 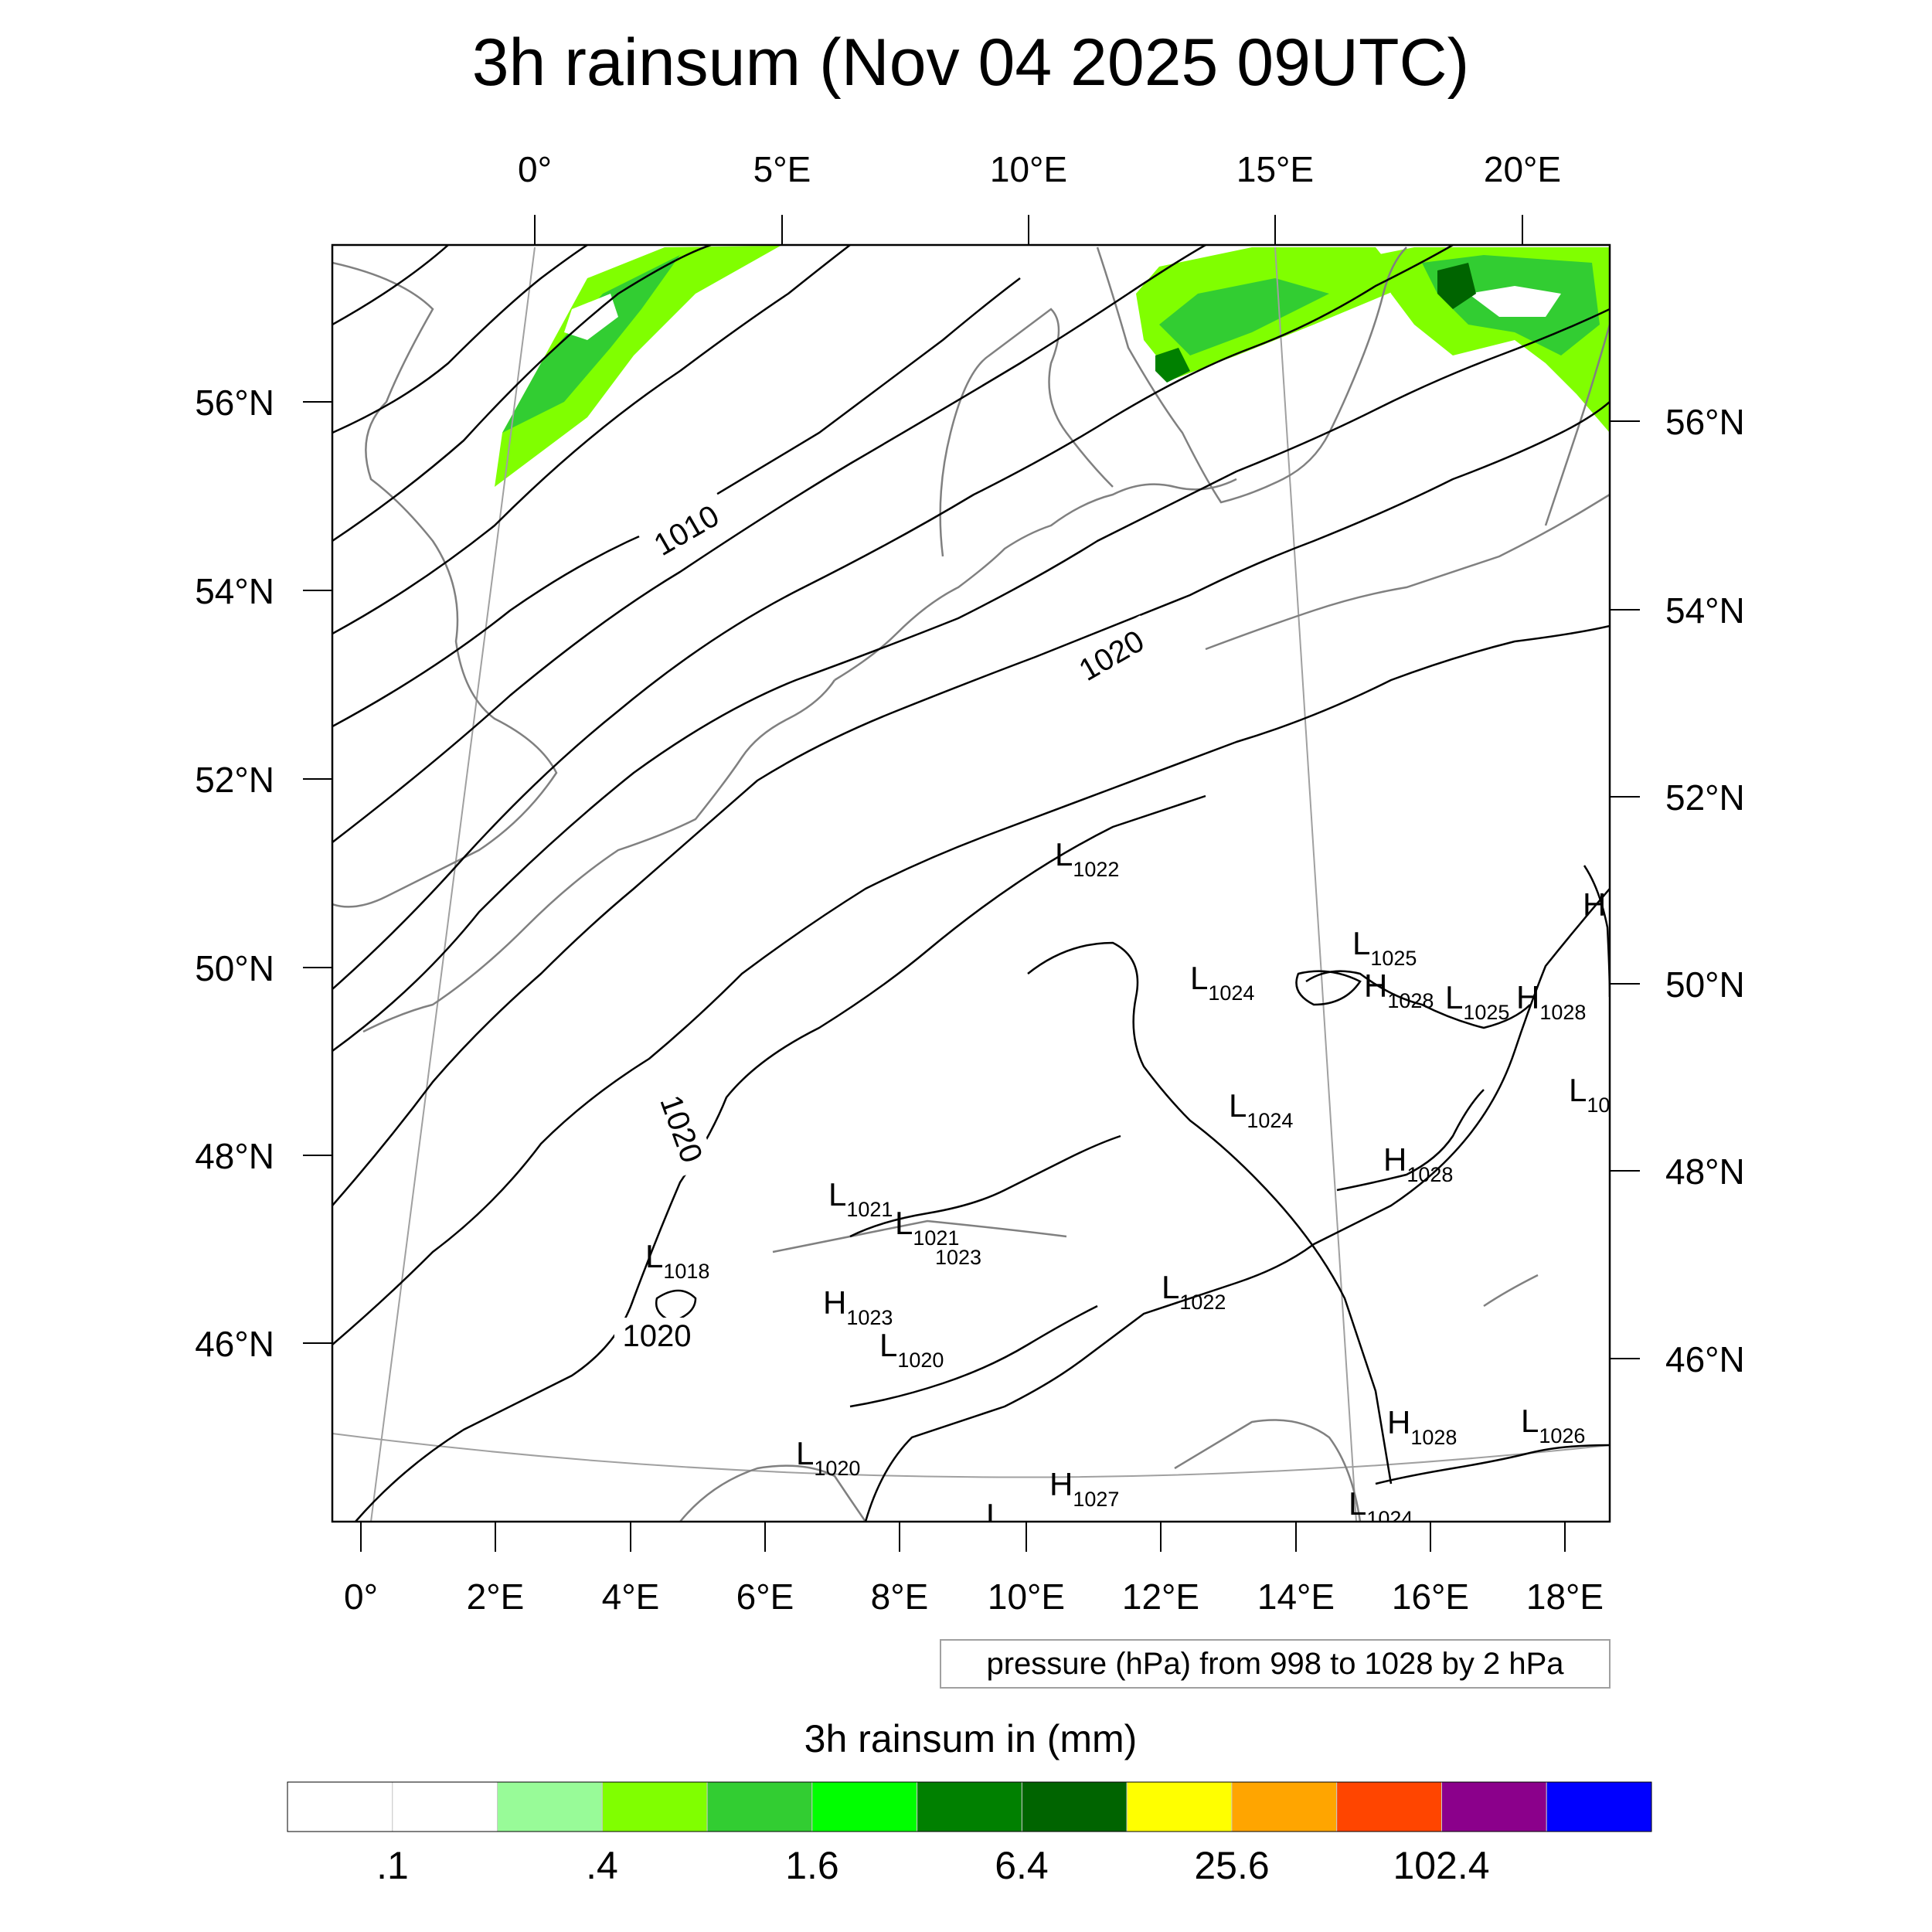 What do you see at coordinates (970, 1807) in the screenshot?
I see `colorbar-swatches` at bounding box center [970, 1807].